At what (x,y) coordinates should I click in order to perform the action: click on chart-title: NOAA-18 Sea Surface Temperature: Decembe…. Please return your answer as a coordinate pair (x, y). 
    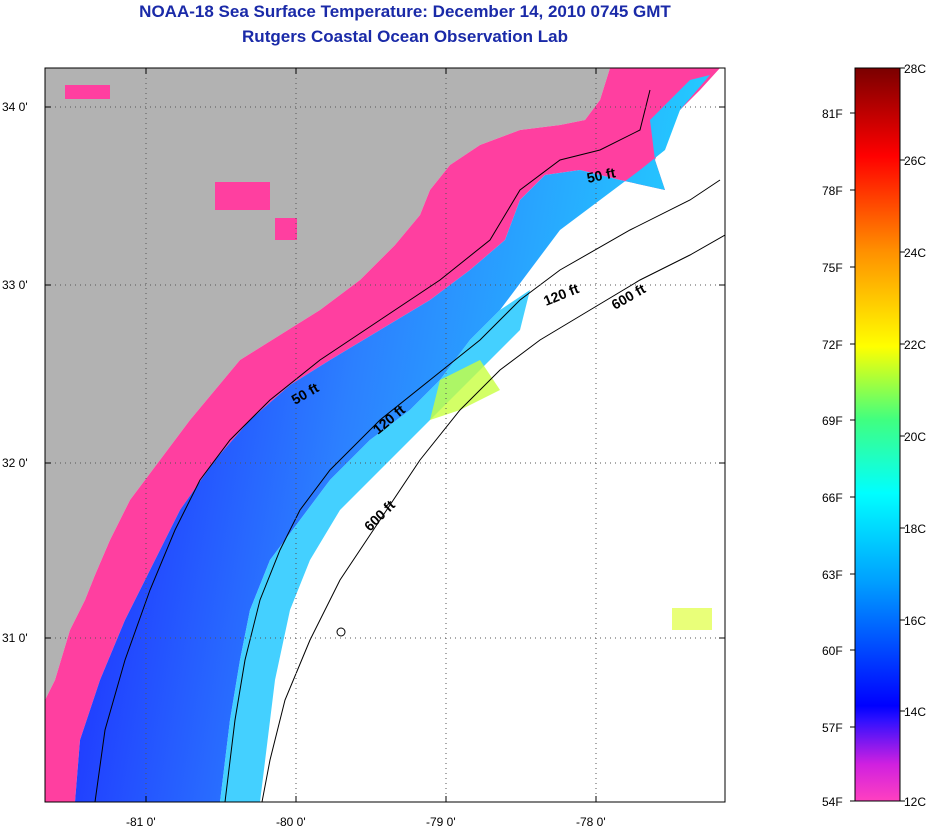
    Looking at the image, I should click on (405, 11).